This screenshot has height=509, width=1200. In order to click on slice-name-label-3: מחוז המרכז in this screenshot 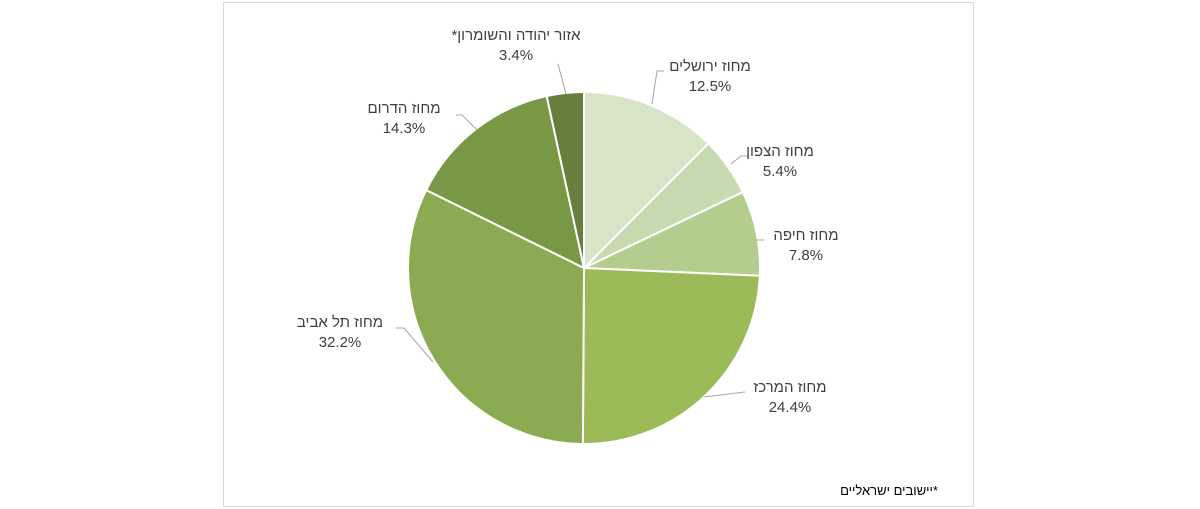, I will do `click(789, 387)`.